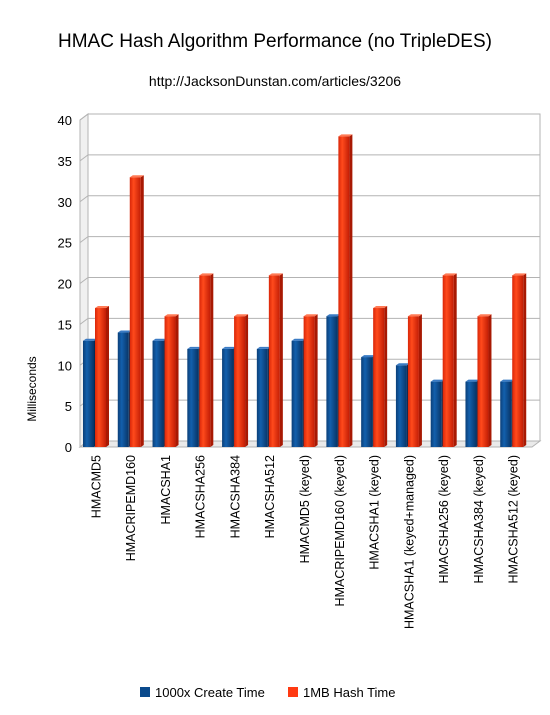 This screenshot has height=715, width=550. Describe the element at coordinates (68, 406) in the screenshot. I see `y-tick-label: 5` at that location.